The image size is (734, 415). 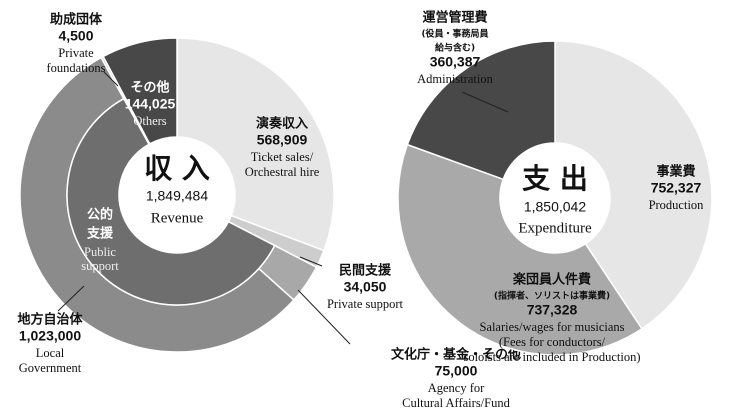 What do you see at coordinates (177, 168) in the screenshot?
I see `center-title: 収 入` at bounding box center [177, 168].